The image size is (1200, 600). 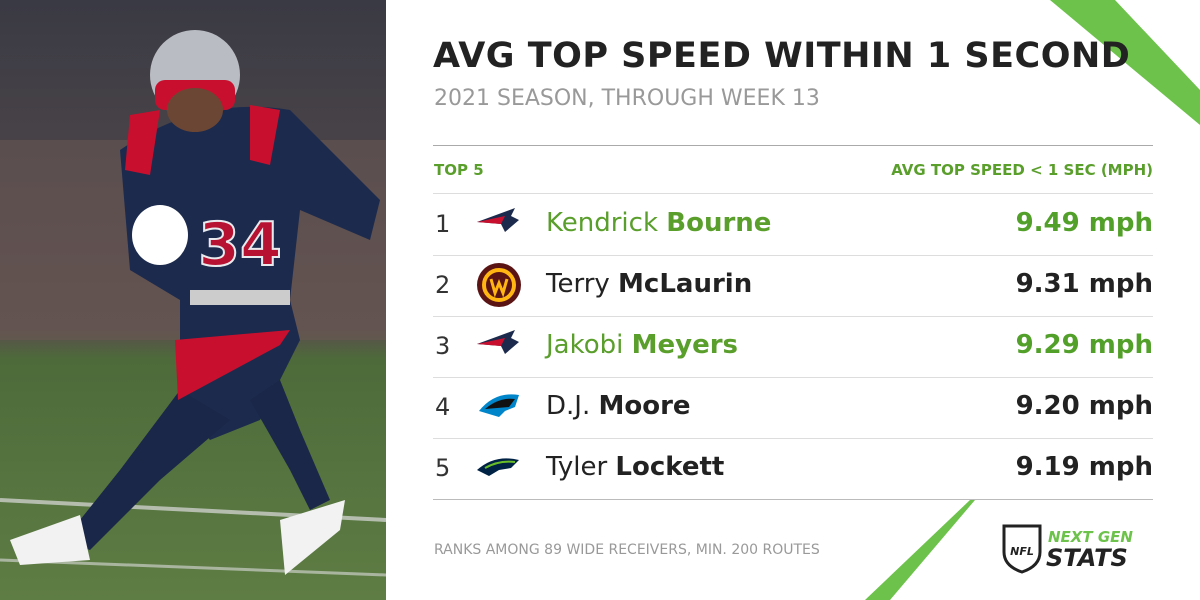 What do you see at coordinates (443, 285) in the screenshot?
I see `rank: 2` at bounding box center [443, 285].